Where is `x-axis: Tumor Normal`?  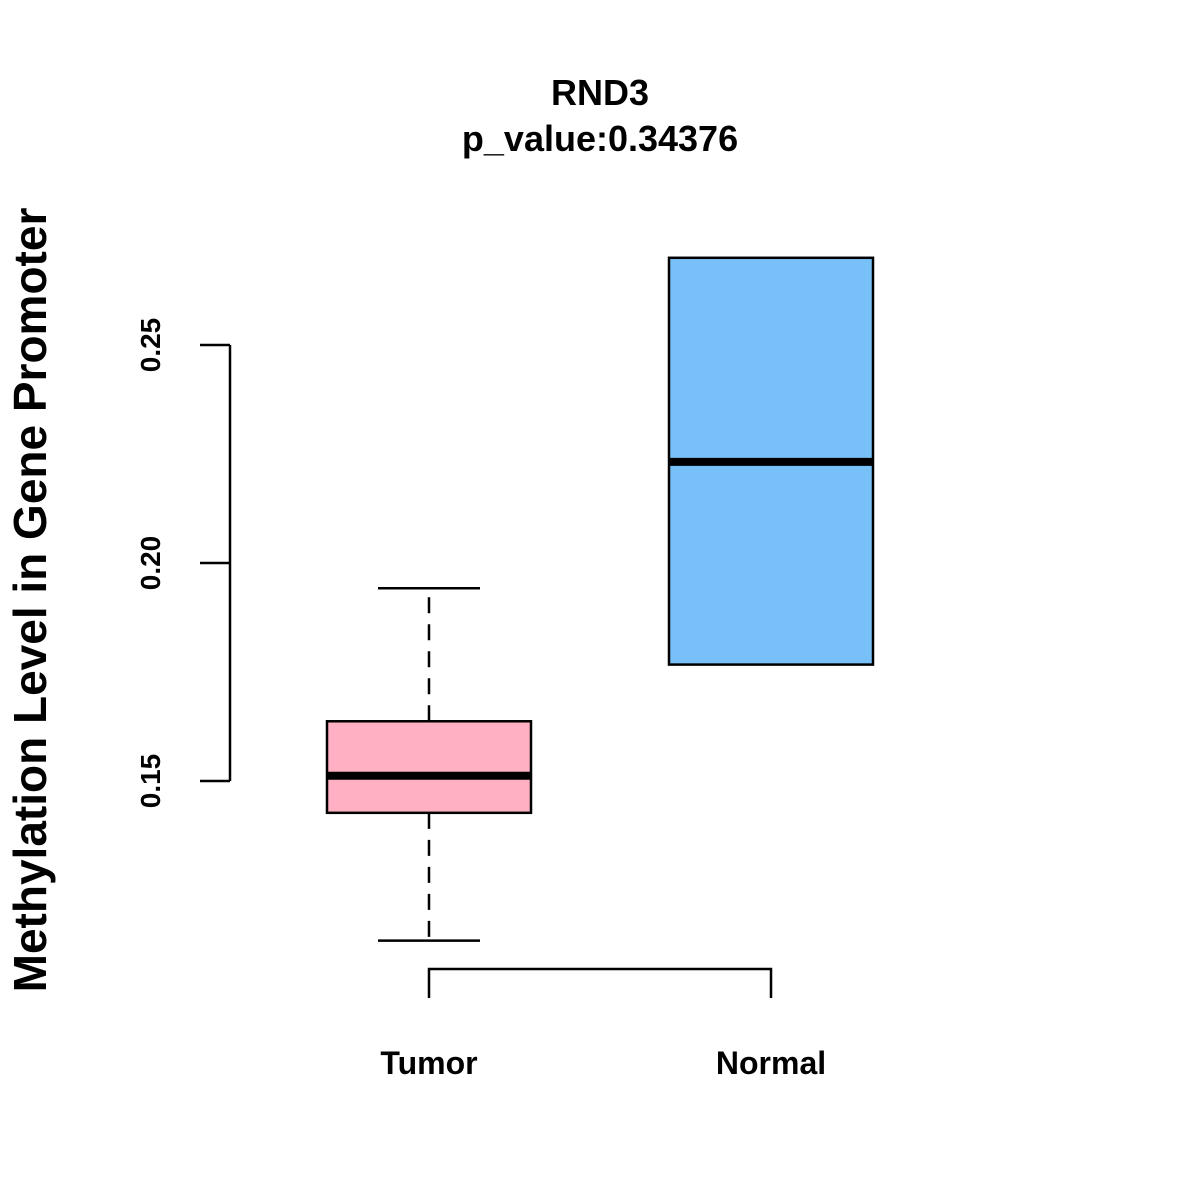 x-axis: Tumor Normal is located at coordinates (603, 1024).